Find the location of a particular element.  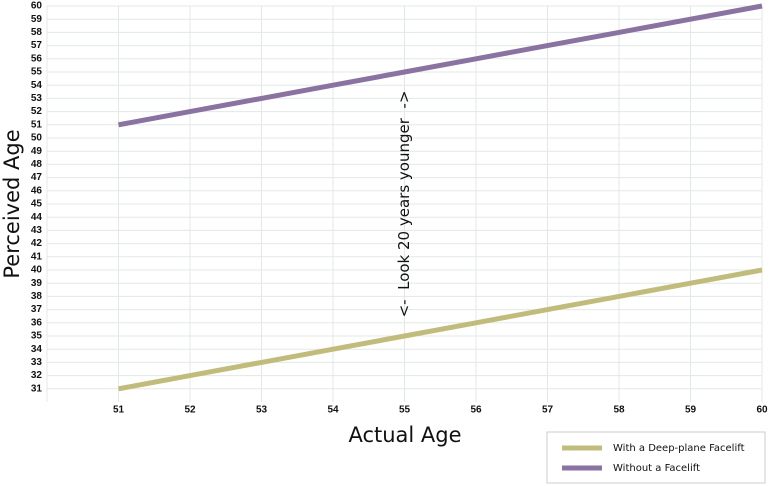

y-tick-label: 60 is located at coordinates (37, 6).